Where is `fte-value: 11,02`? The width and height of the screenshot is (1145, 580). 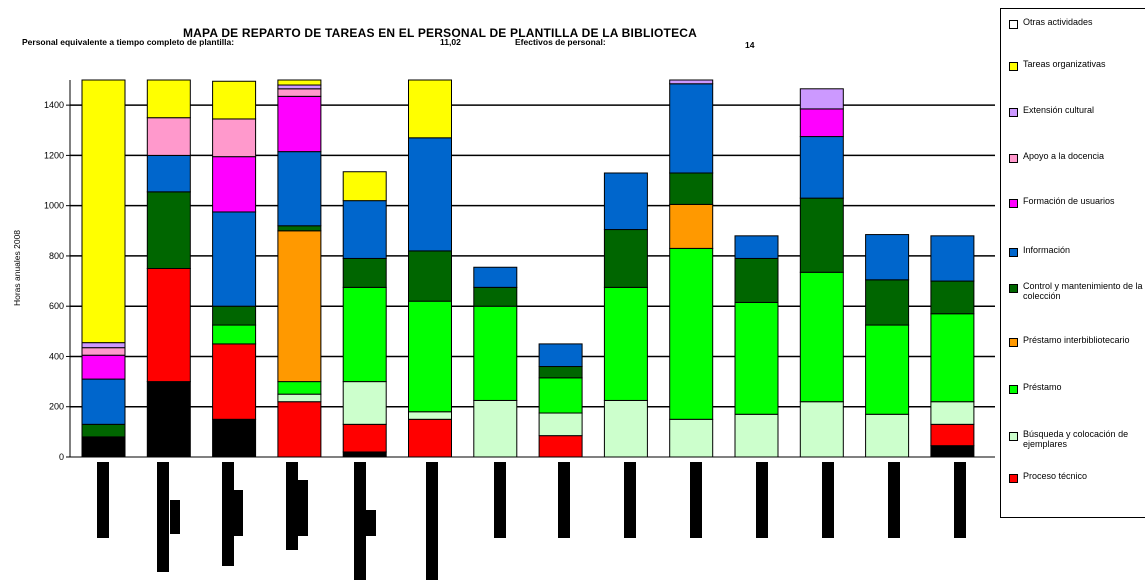
fte-value: 11,02 is located at coordinates (450, 42).